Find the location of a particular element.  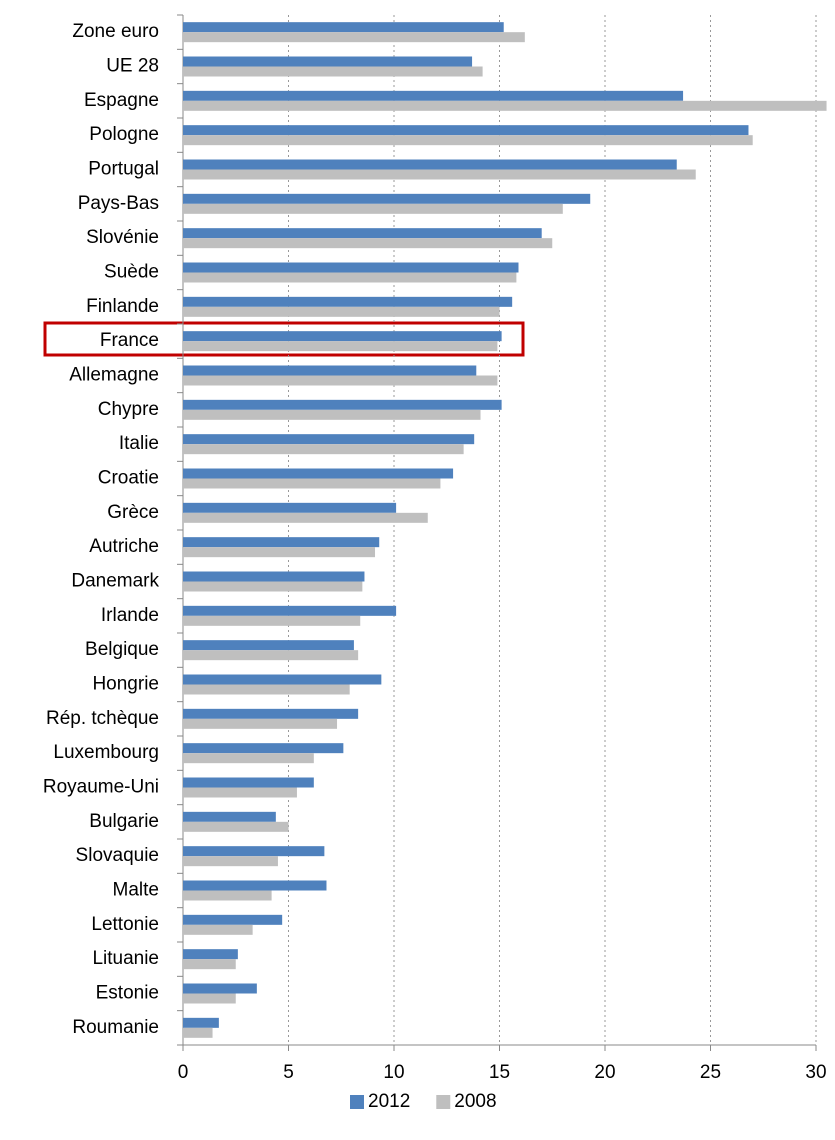

y-tick-label: Malte is located at coordinates (136, 890).